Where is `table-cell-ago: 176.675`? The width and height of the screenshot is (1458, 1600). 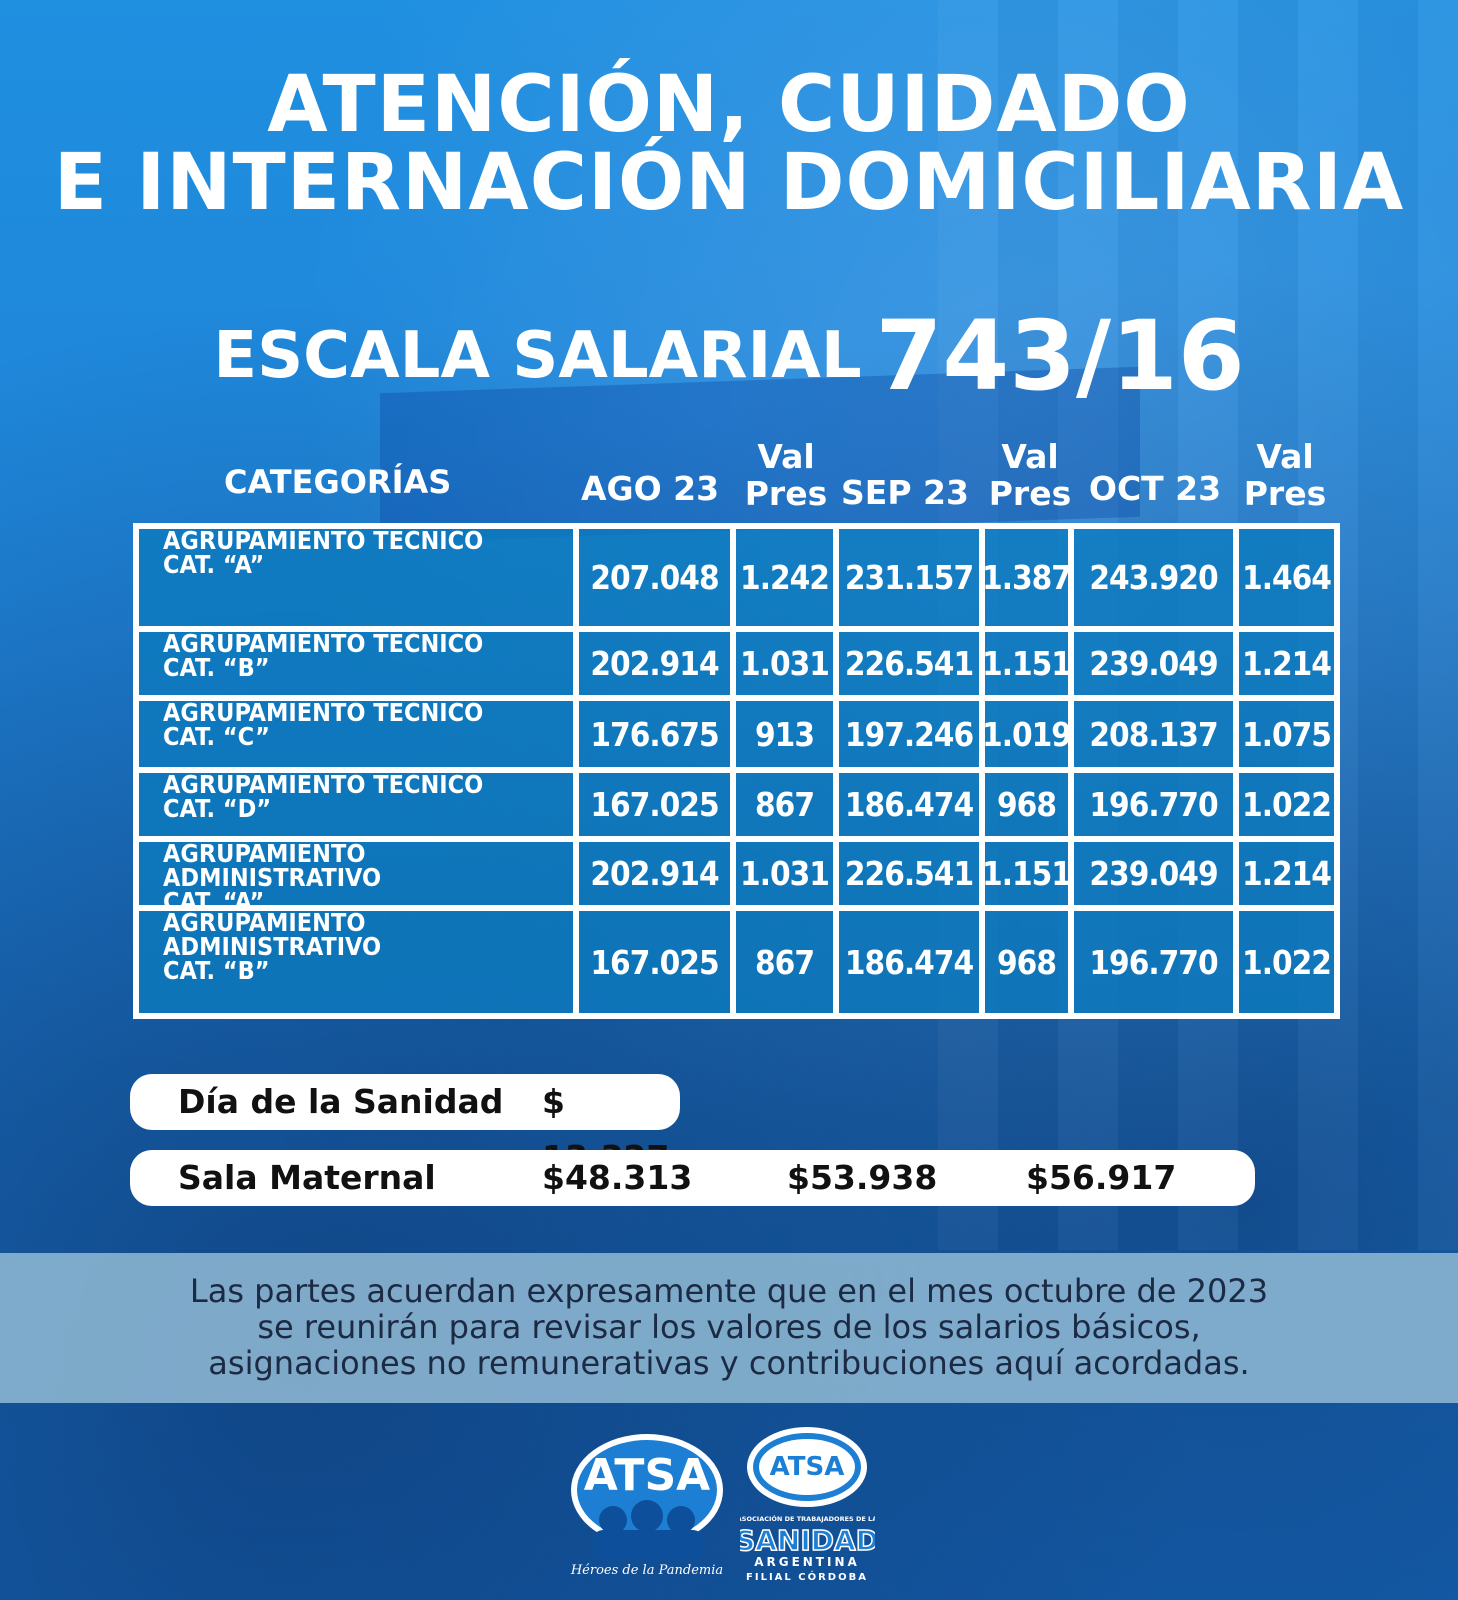
table-cell-ago: 176.675 is located at coordinates (654, 734).